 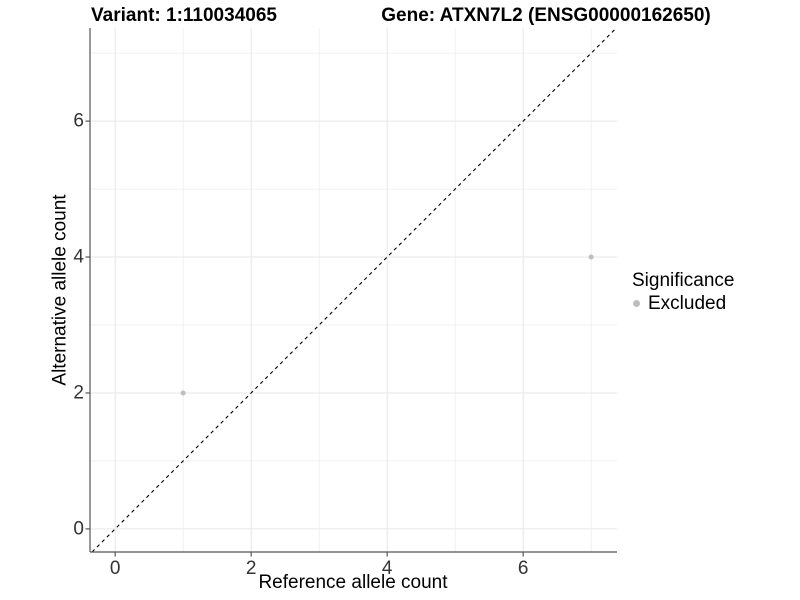 I want to click on legend-title: Significance, so click(x=683, y=280).